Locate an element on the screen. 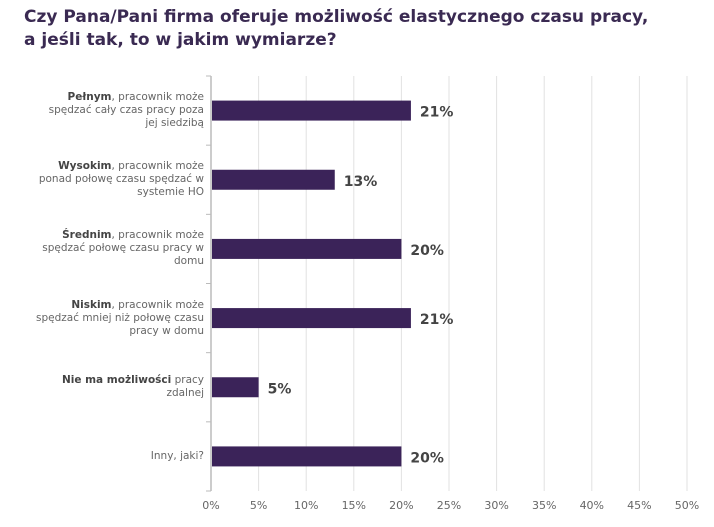 Image resolution: width=714 pixels, height=527 pixels. category-label: Nie ma możliwości pracy zdalnej is located at coordinates (119, 387).